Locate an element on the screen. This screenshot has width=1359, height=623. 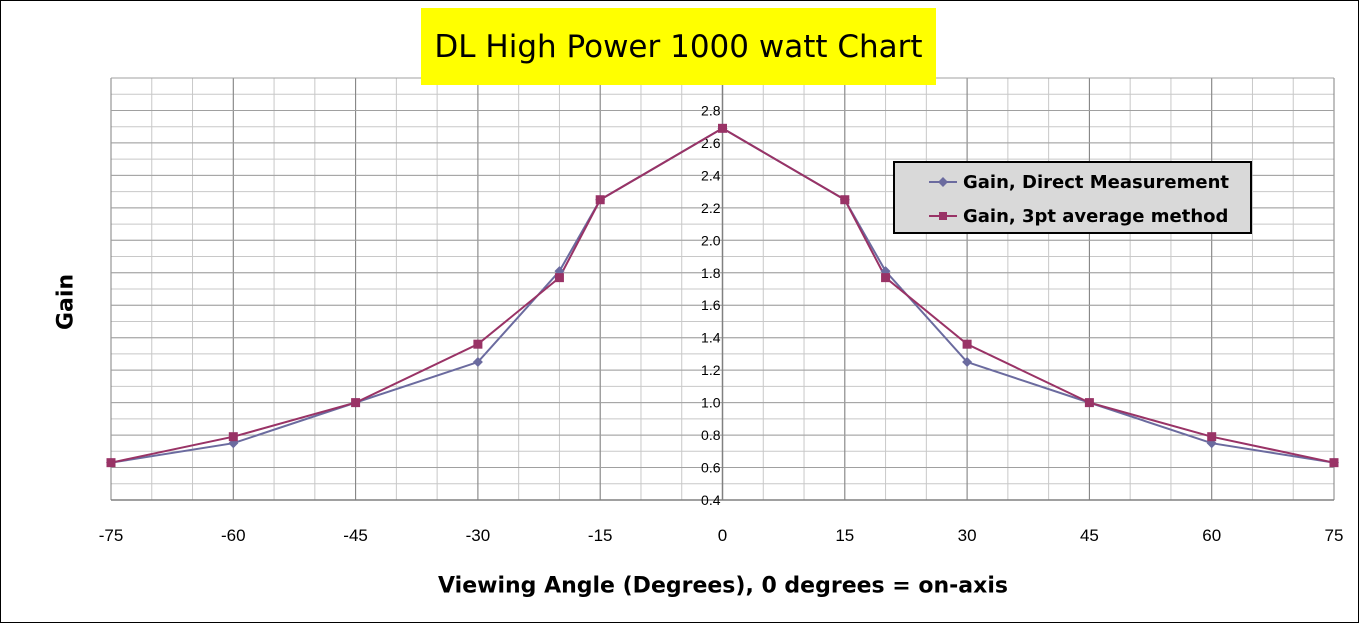
y-tick-label: 2.8 is located at coordinates (711, 110).